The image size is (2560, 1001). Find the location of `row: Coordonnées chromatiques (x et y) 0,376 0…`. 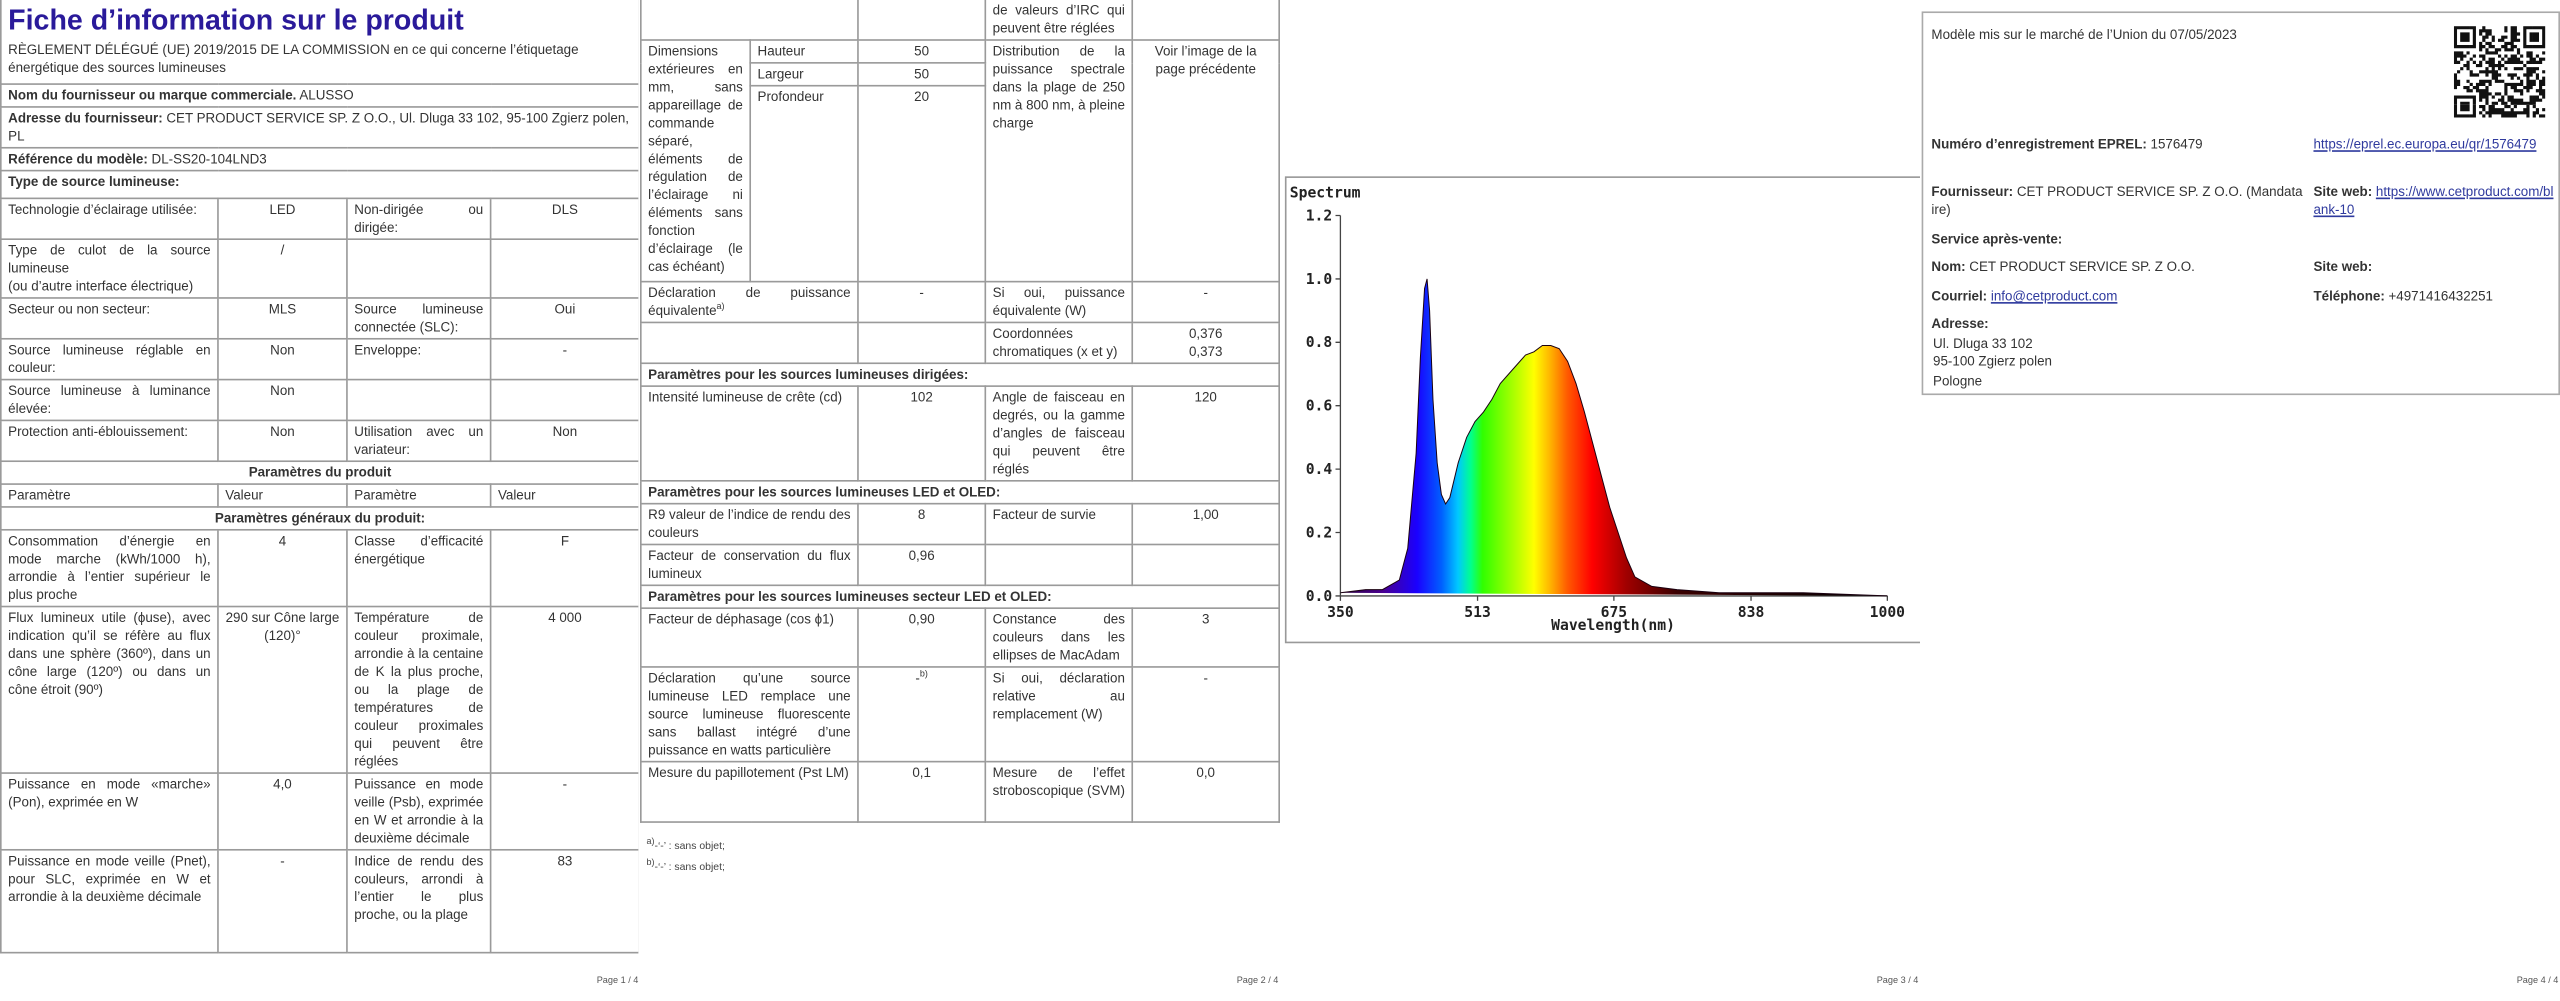

row: Coordonnées chromatiques (x et y) 0,376 0… is located at coordinates (959, 343).